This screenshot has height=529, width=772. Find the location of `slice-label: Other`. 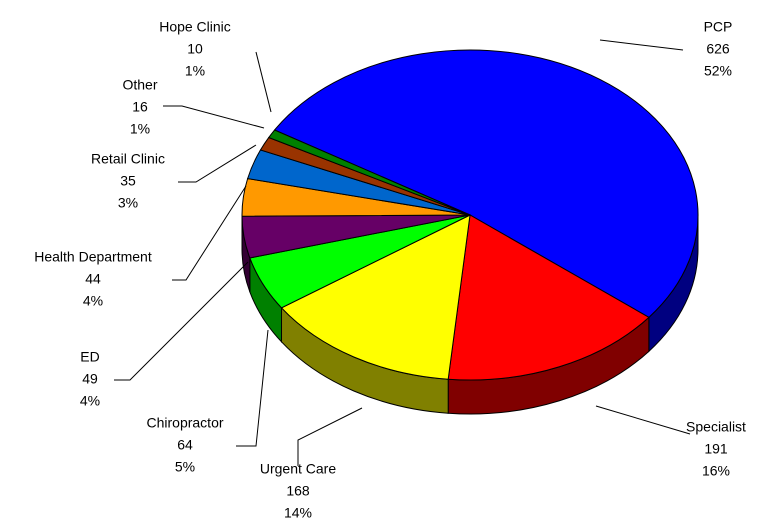

slice-label: Other is located at coordinates (139, 85).